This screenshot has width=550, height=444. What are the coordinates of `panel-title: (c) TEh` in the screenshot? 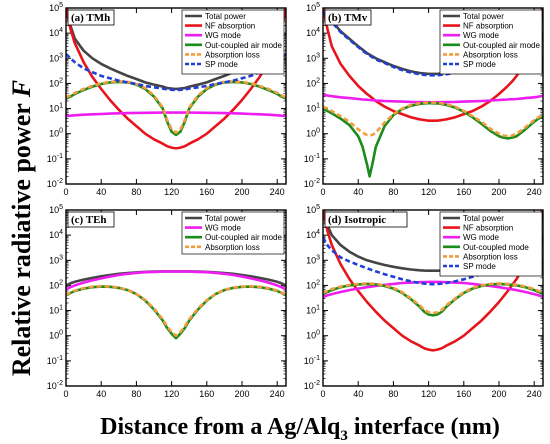 It's located at (89, 220).